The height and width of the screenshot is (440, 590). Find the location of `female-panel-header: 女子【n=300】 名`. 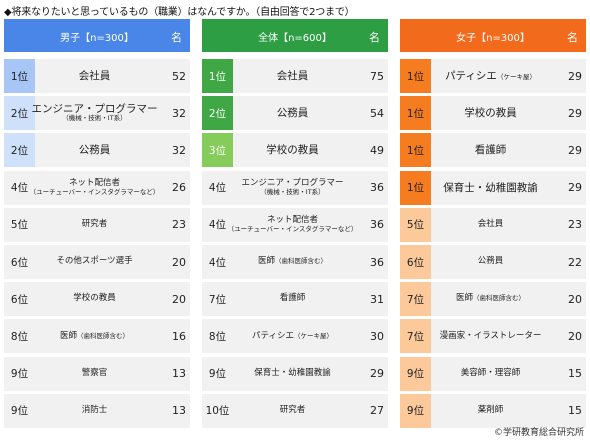

female-panel-header: 女子【n=300】 名 is located at coordinates (493, 35).